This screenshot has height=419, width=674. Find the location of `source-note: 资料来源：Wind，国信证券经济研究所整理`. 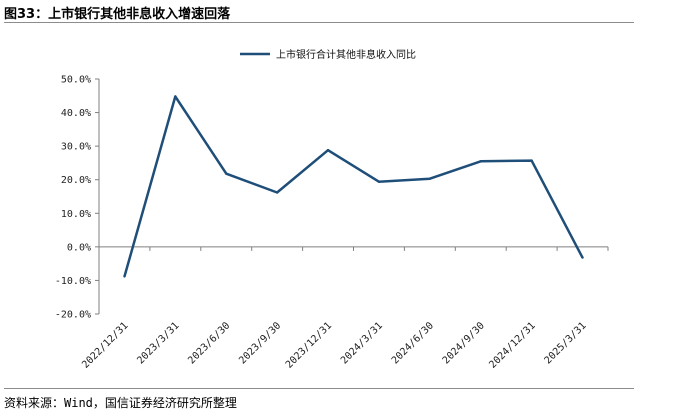

source-note: 资料来源：Wind，国信证券经济研究所整理 is located at coordinates (120, 403).